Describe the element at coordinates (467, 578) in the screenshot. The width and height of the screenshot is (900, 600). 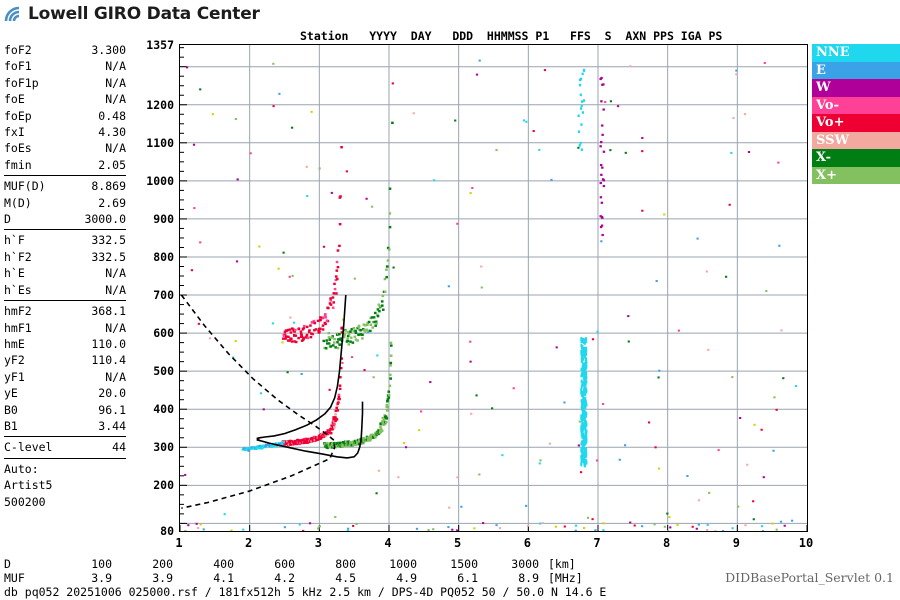
I see `muf-table-cell: 6.1` at that location.